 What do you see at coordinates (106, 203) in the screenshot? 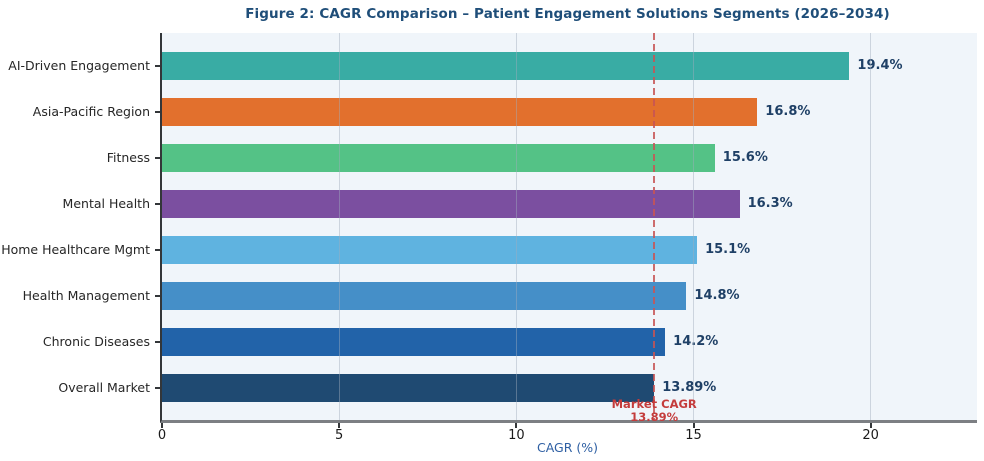
I see `category-label: Mental Health` at bounding box center [106, 203].